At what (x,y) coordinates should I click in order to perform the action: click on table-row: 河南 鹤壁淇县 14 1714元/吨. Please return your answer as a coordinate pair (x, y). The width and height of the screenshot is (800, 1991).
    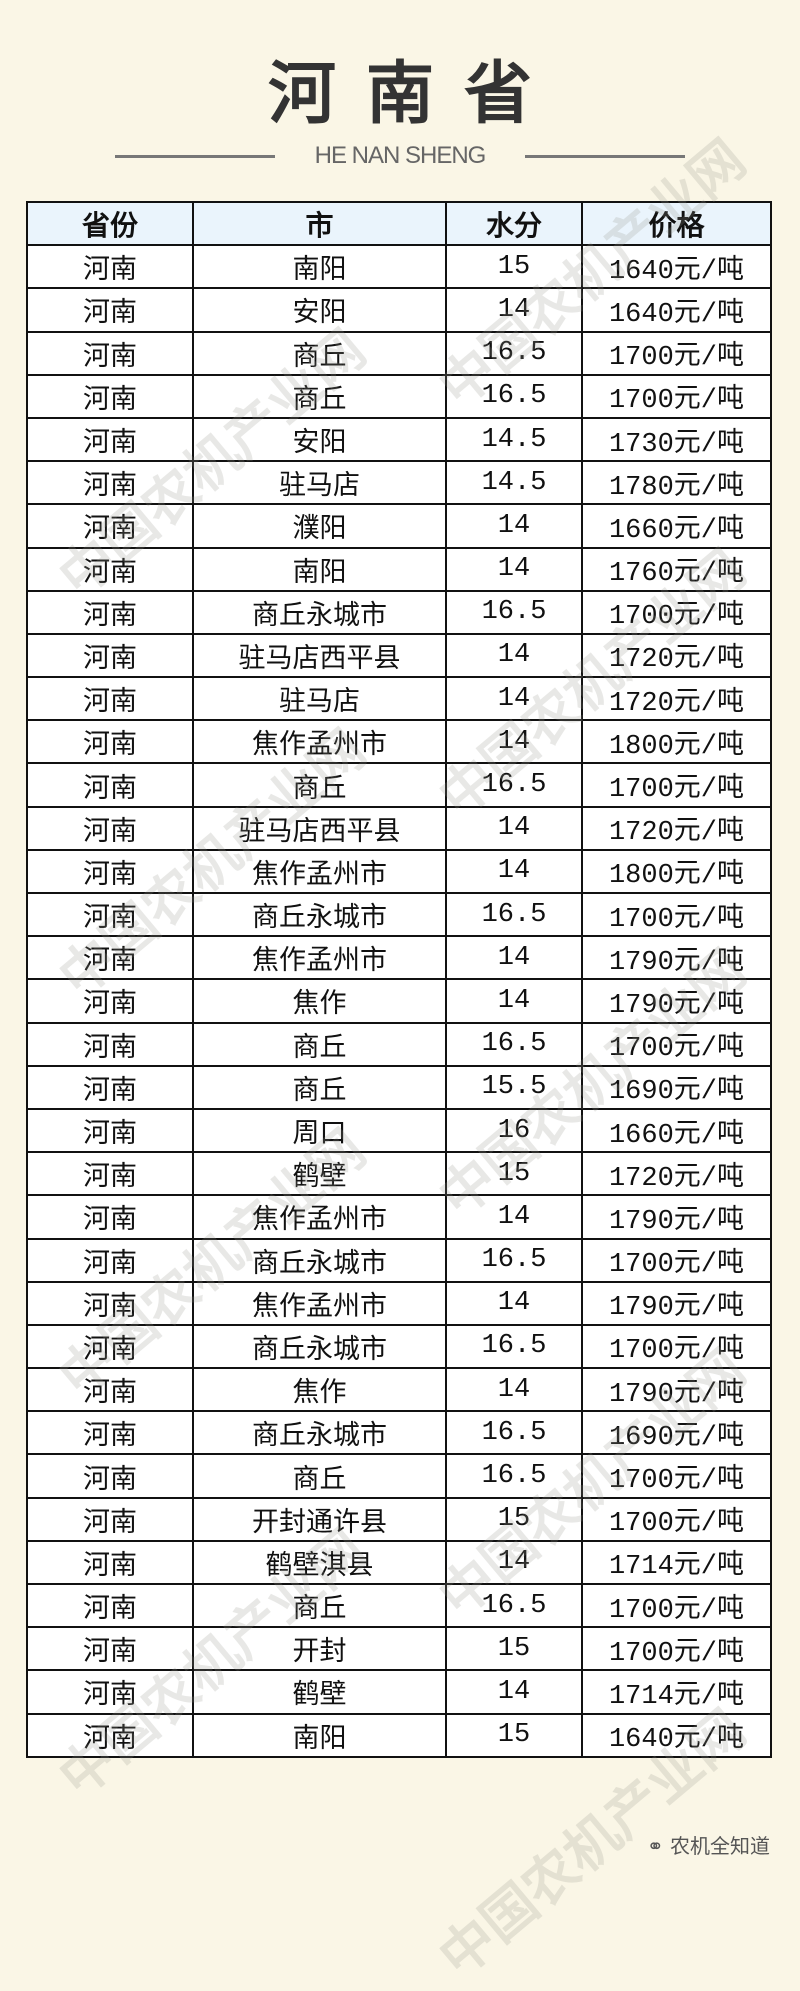
    Looking at the image, I should click on (399, 1562).